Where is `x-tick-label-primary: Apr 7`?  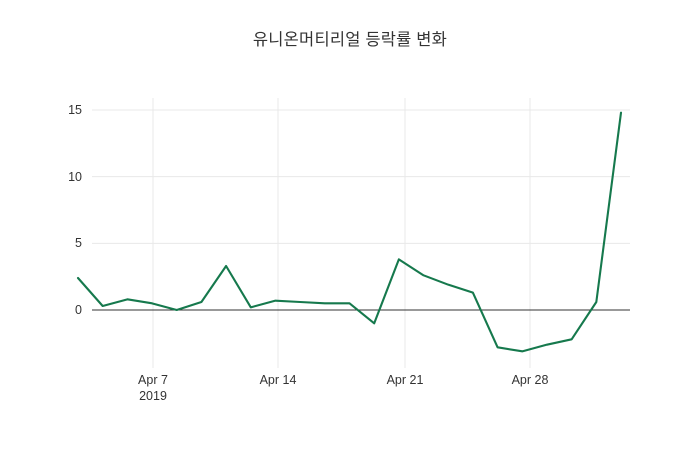
x-tick-label-primary: Apr 7 is located at coordinates (153, 380).